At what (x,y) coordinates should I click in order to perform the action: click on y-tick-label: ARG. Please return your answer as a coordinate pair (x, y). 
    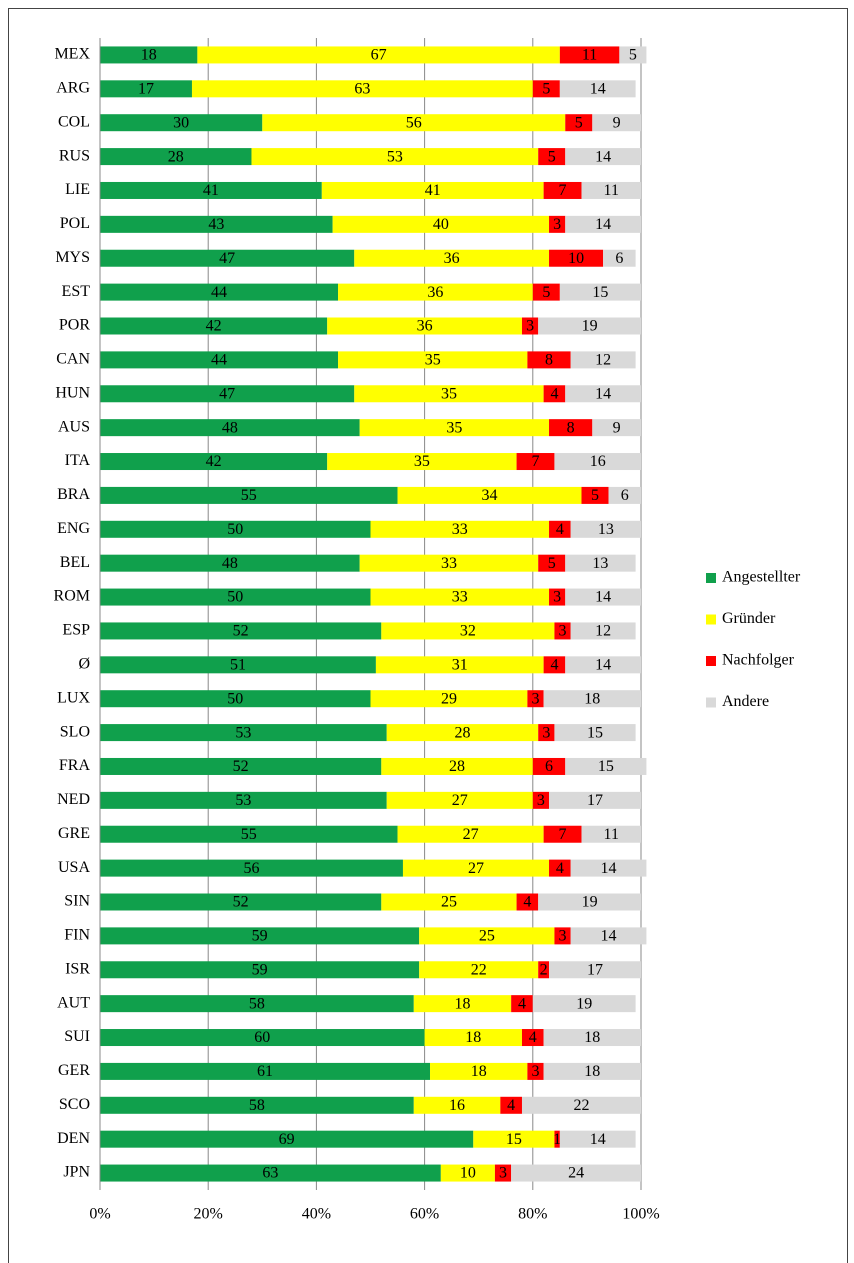
    Looking at the image, I should click on (73, 87).